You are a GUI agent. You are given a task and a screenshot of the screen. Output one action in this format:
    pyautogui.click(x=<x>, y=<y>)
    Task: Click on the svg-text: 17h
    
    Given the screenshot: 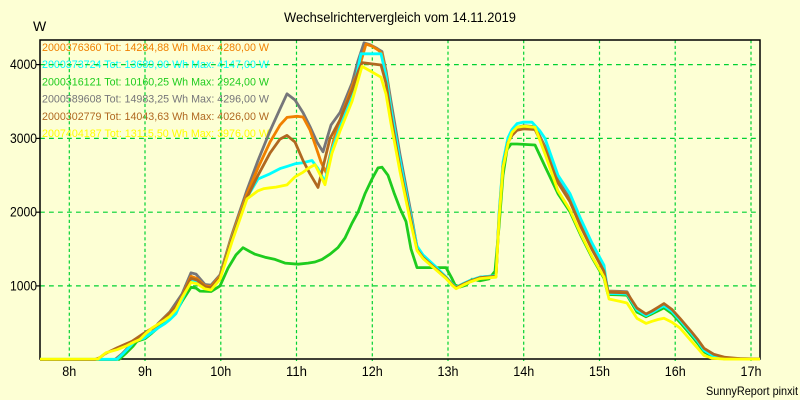 What is the action you would take?
    pyautogui.click(x=751, y=371)
    